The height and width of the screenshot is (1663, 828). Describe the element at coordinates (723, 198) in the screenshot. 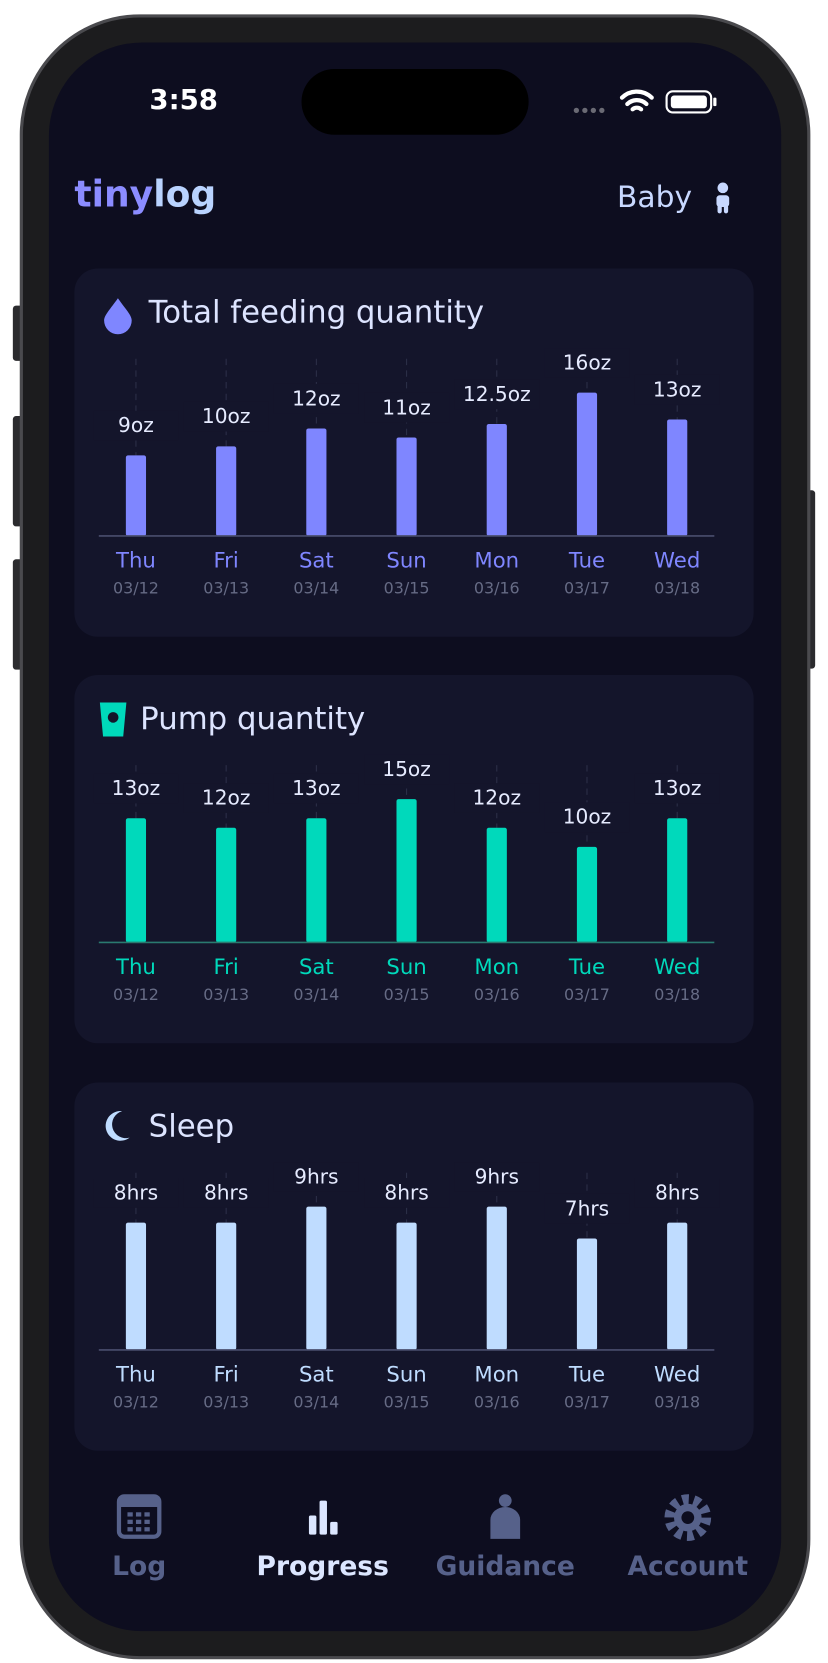

I see `baby-icon` at that location.